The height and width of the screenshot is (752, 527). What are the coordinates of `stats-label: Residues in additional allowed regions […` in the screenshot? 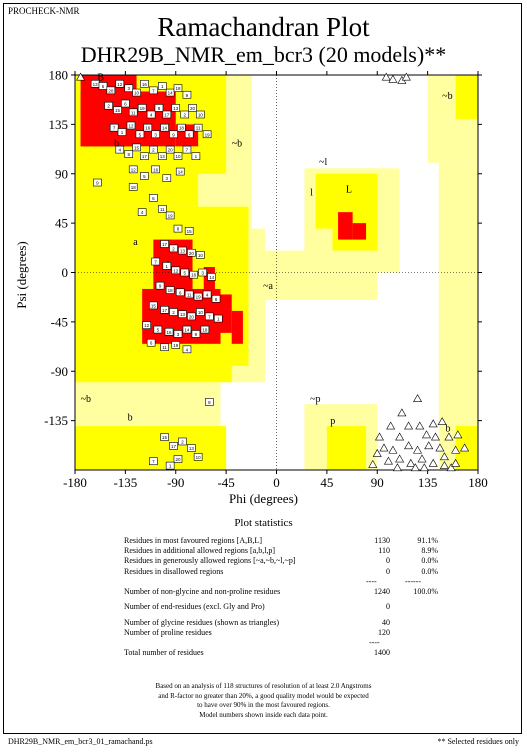 It's located at (200, 550).